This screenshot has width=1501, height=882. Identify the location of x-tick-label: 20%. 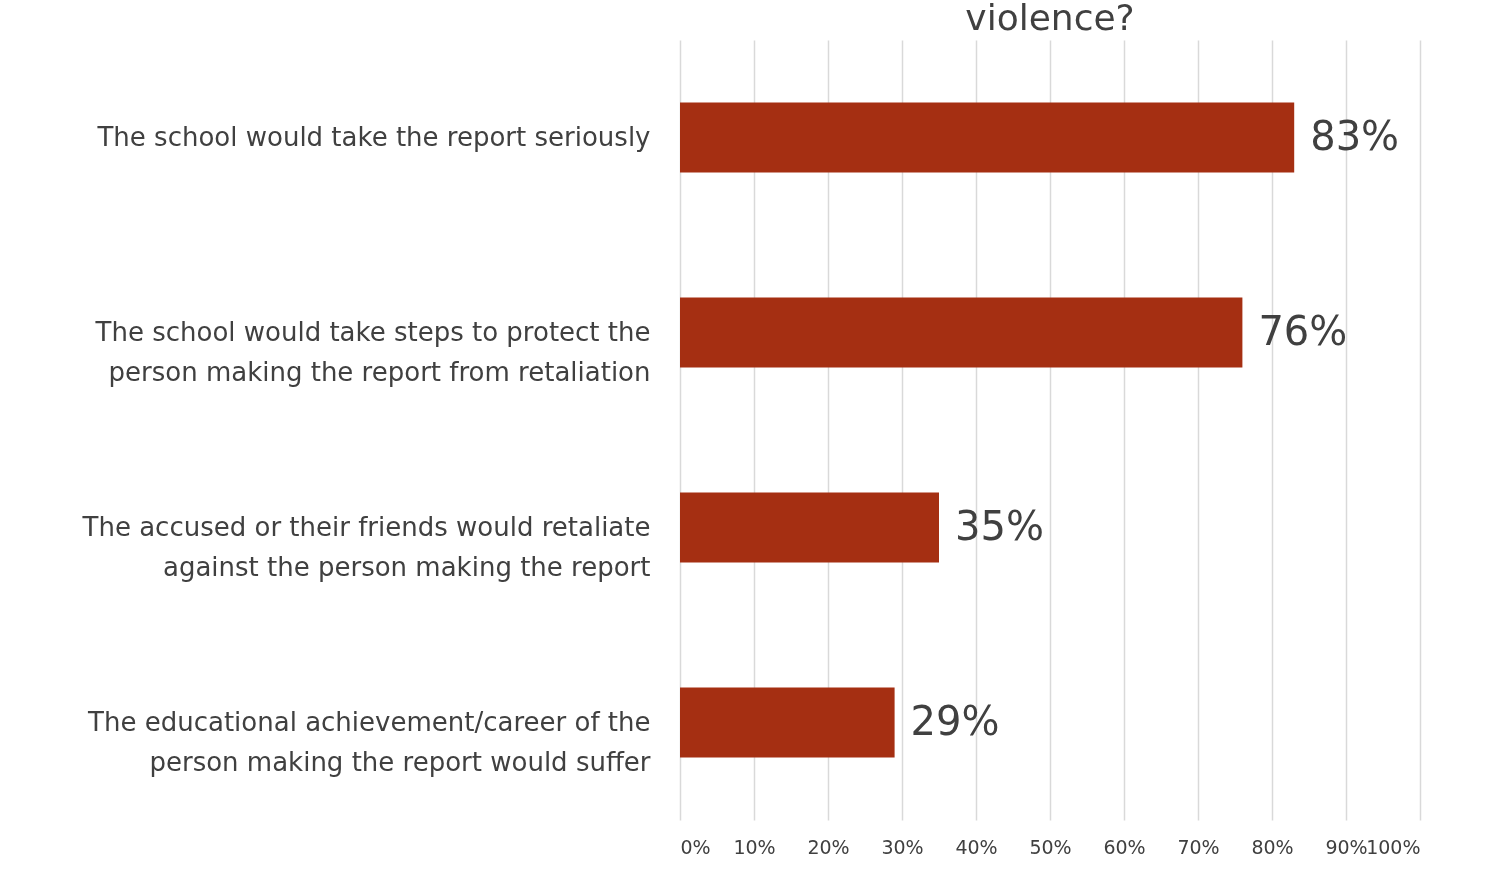
(828, 846).